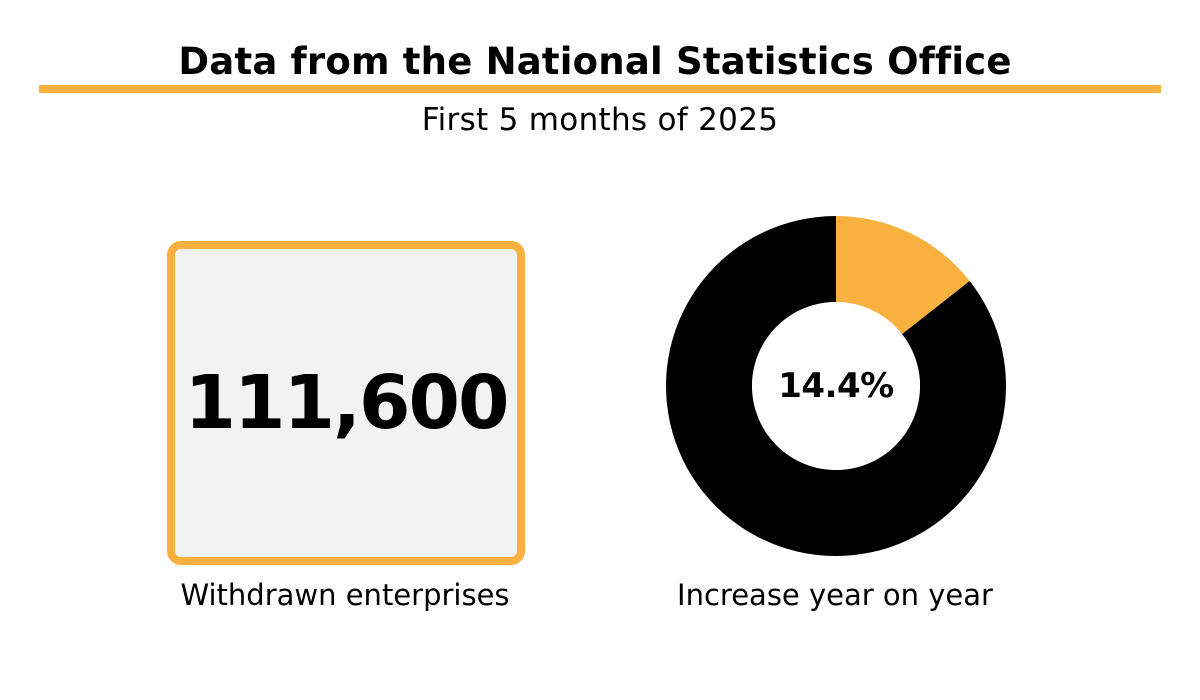 This screenshot has height=700, width=1200. I want to click on donut-caption: Increase year on year, so click(835, 595).